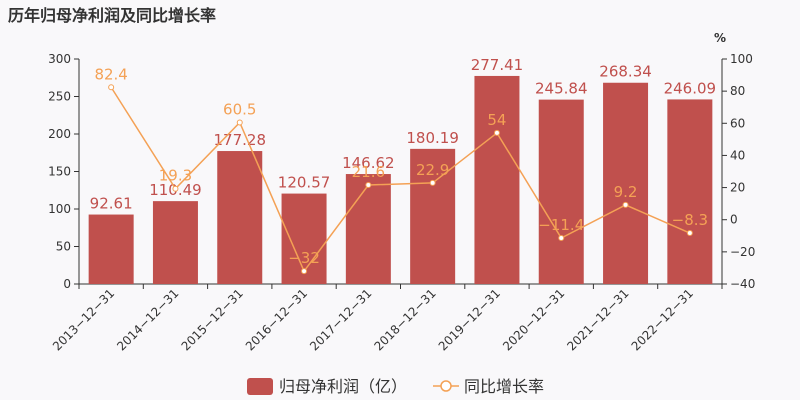 This screenshot has height=400, width=800. I want to click on legend-bar-label: 归母净利润（亿）, so click(343, 386).